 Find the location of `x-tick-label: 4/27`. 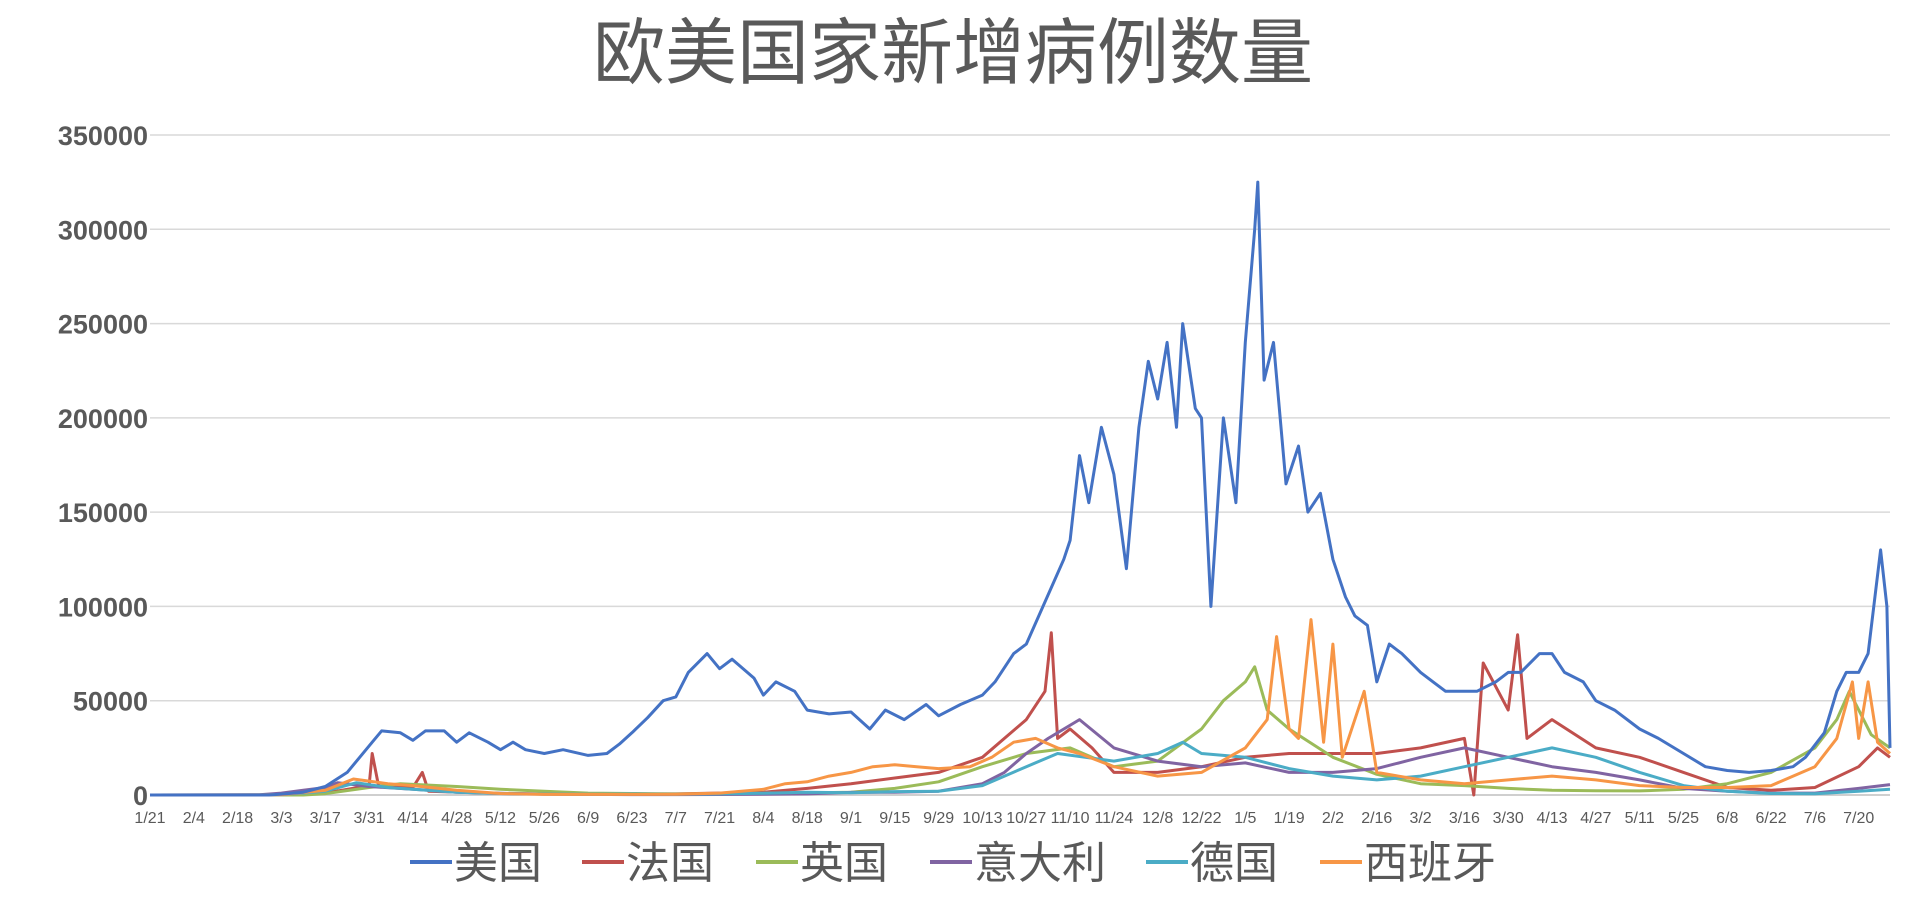

x-tick-label: 4/27 is located at coordinates (1595, 818).